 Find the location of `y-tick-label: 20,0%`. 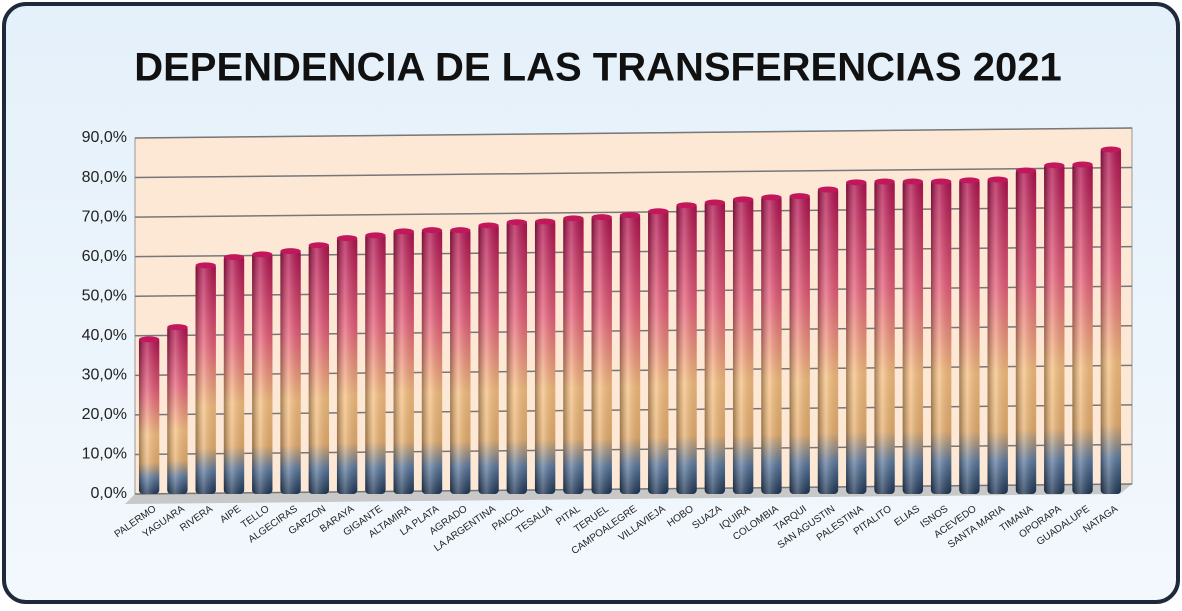

y-tick-label: 20,0% is located at coordinates (104, 414).